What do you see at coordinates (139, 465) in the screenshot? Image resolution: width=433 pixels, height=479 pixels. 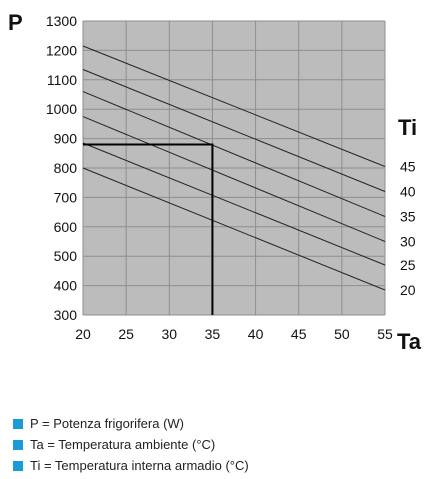 I see `legend-text: Ti = Temperatura interna armadio (°C)` at bounding box center [139, 465].